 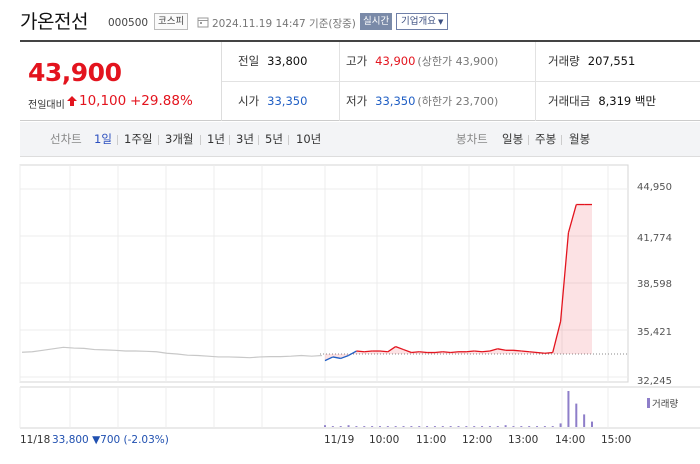 I want to click on candle-chart-tab: 봉차트, so click(x=472, y=139).